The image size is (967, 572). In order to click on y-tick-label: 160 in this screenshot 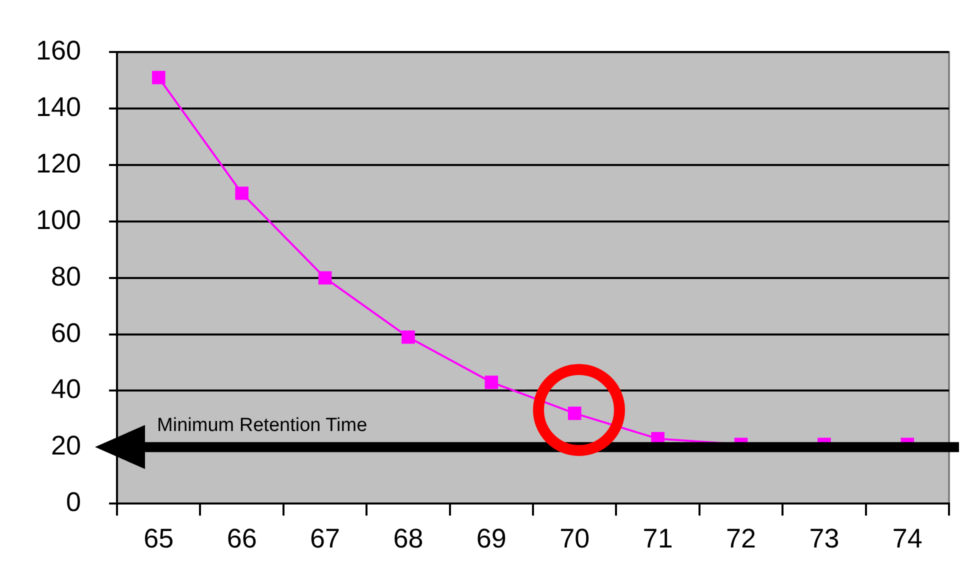, I will do `click(59, 51)`.